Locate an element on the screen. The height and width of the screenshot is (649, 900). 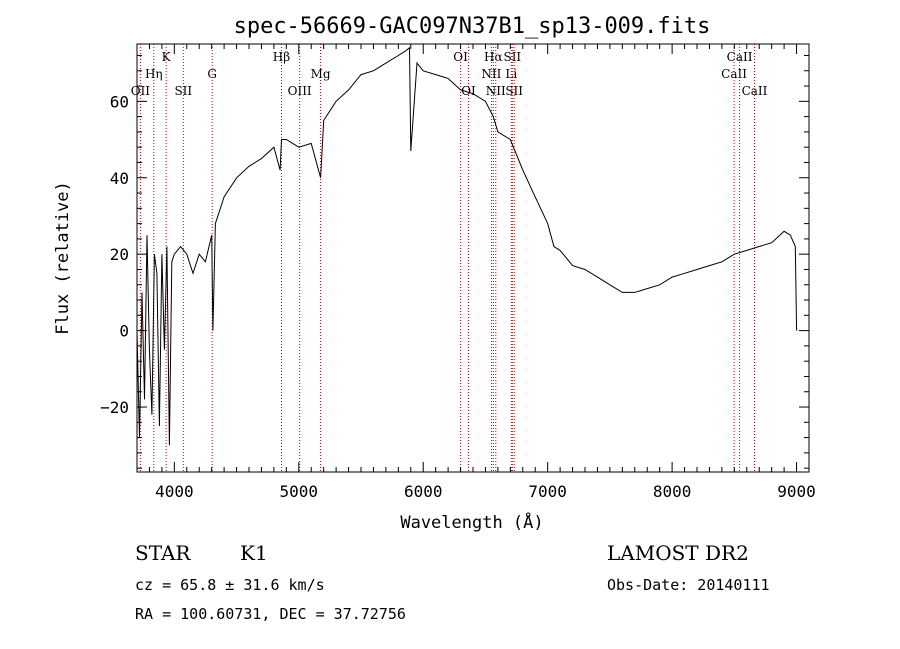
x-tick-label: 8000 is located at coordinates (672, 491).